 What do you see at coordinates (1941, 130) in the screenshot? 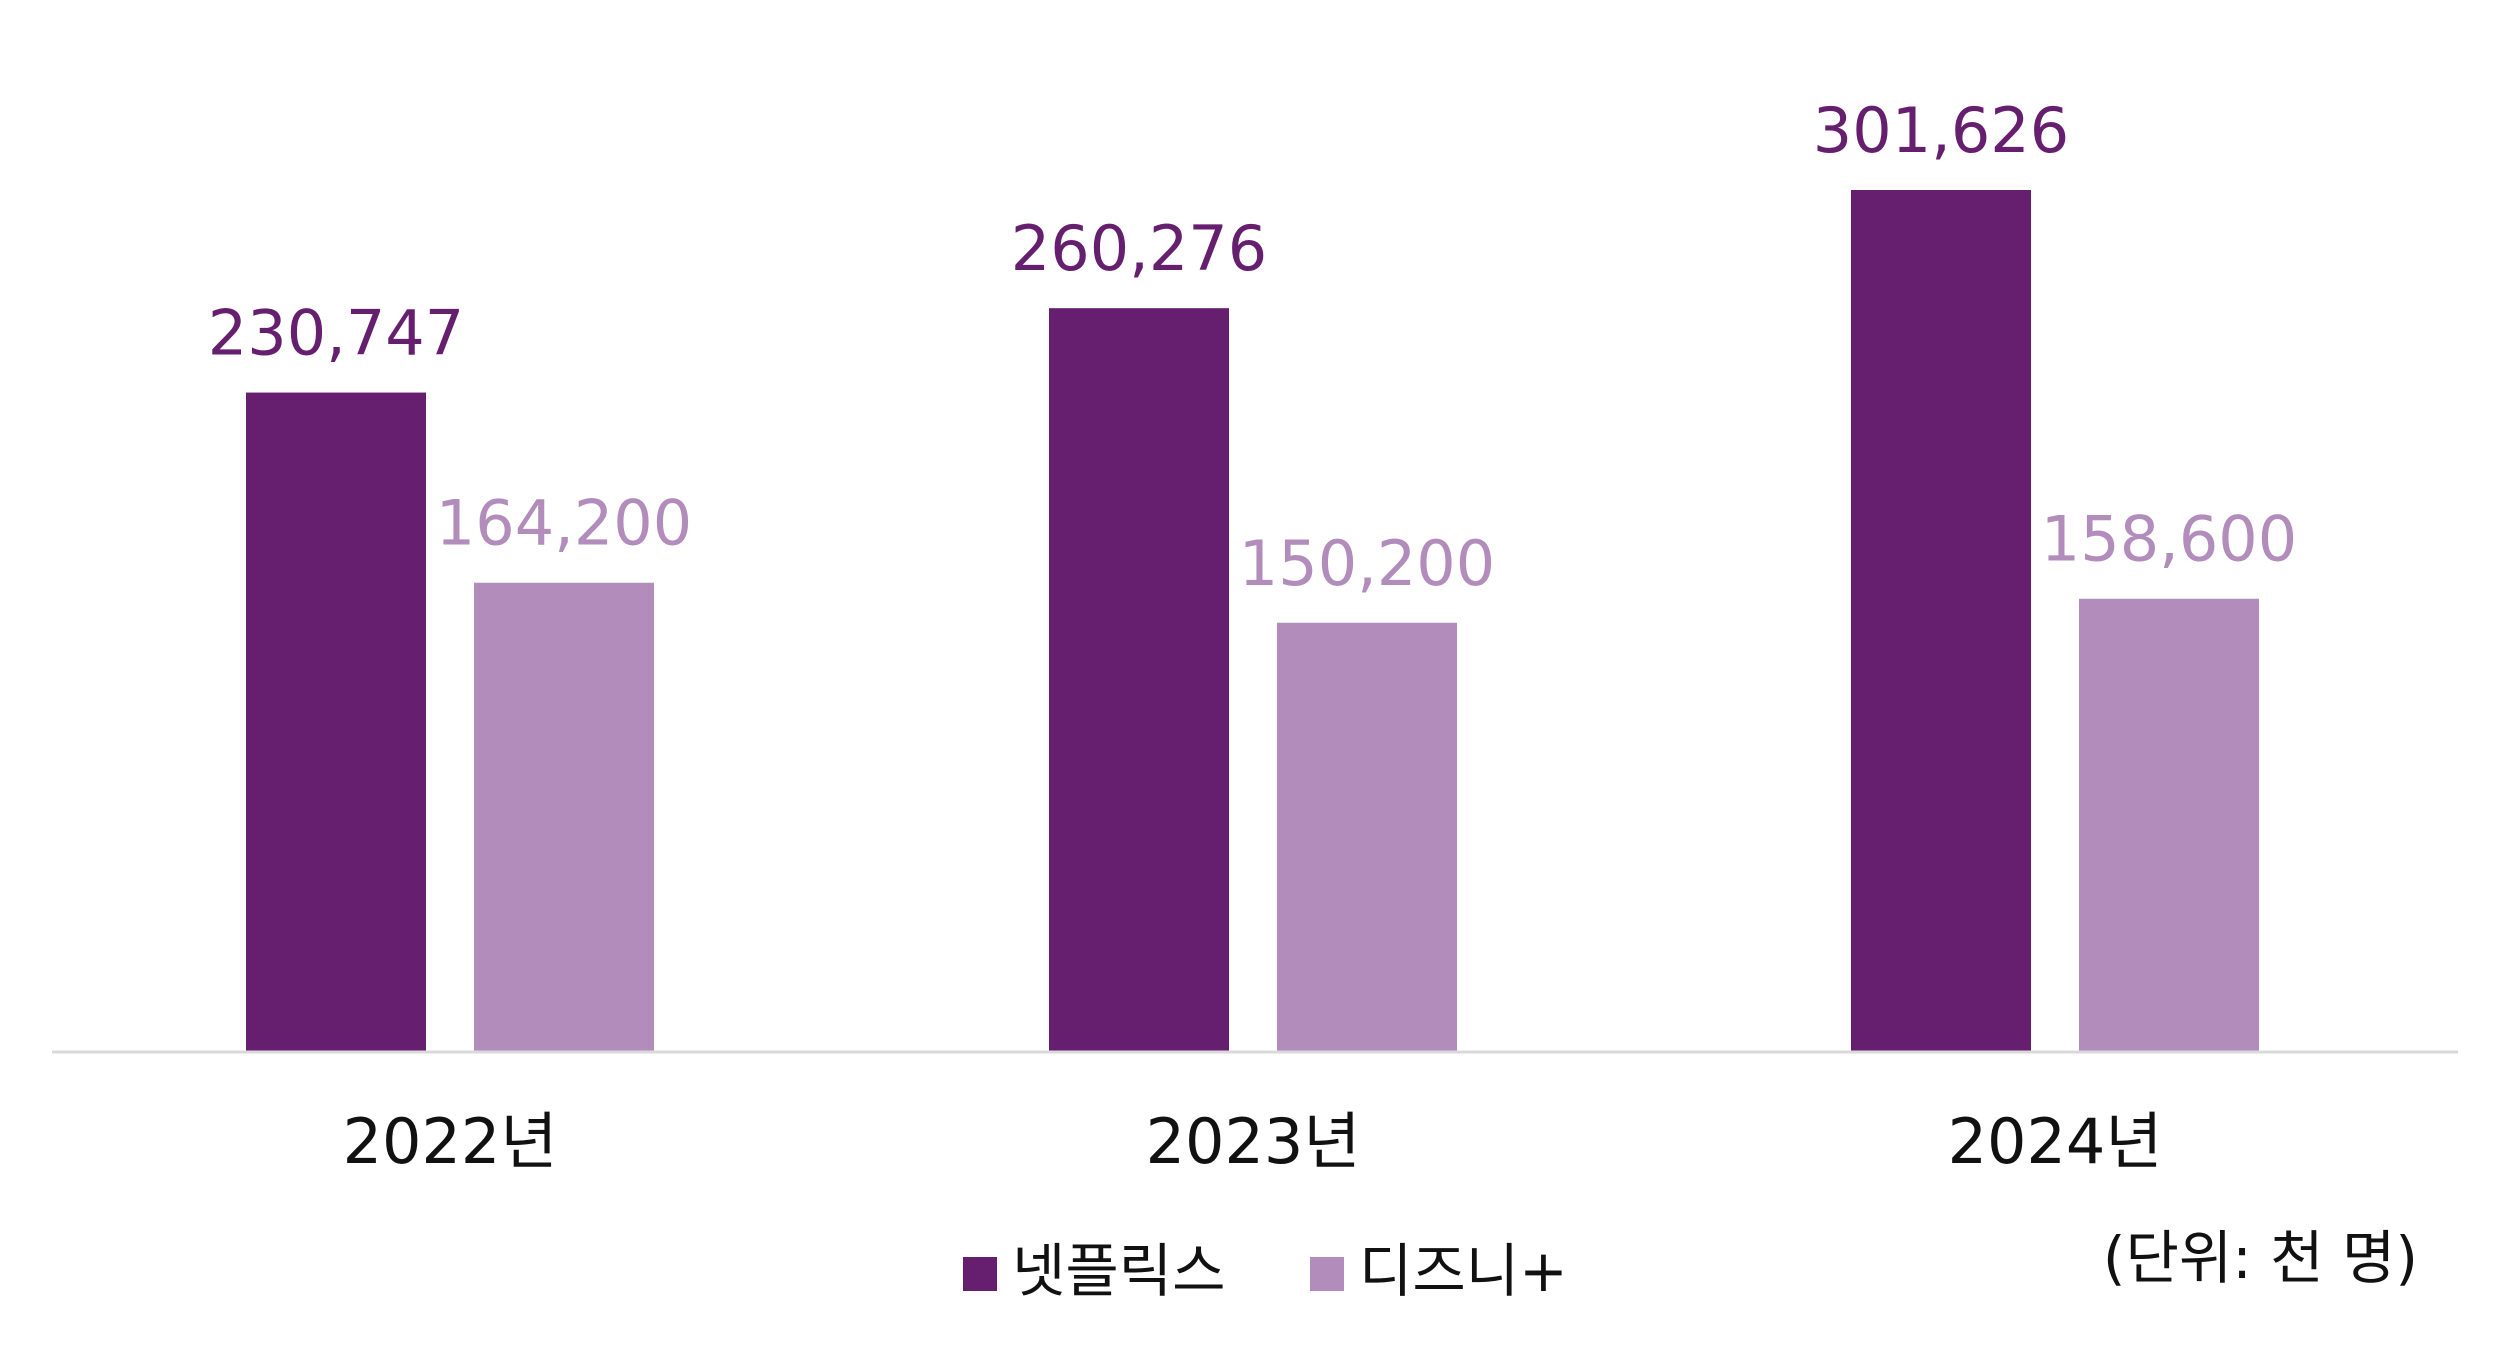
I see `value-label-netflix-2024: 301,626` at bounding box center [1941, 130].